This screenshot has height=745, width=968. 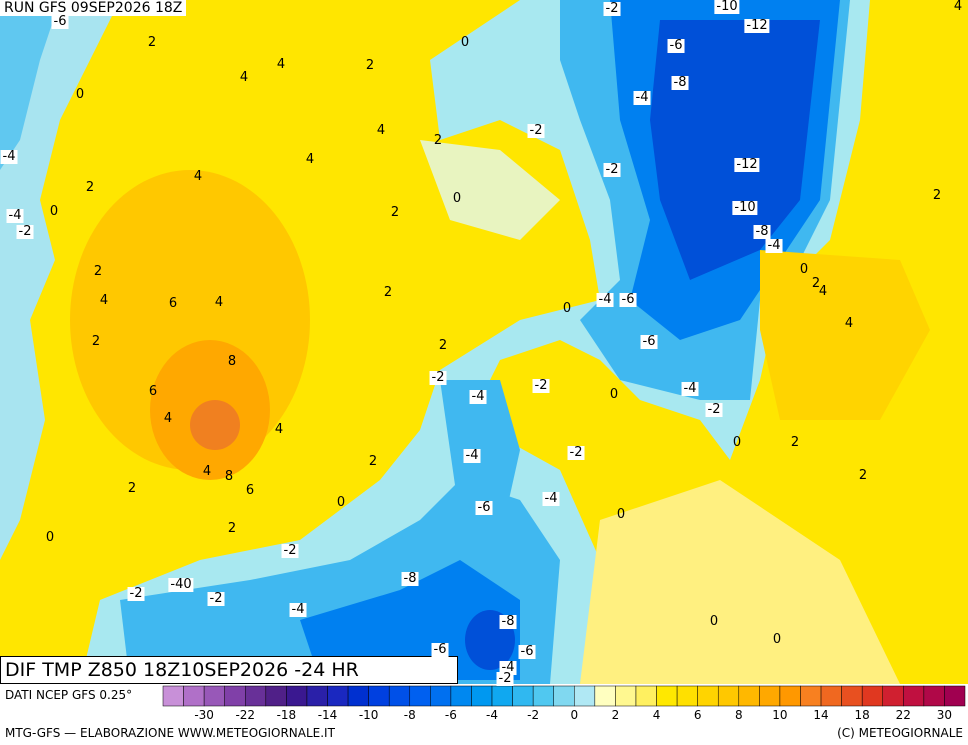 I want to click on scale-tick-label: 30, so click(x=944, y=715).